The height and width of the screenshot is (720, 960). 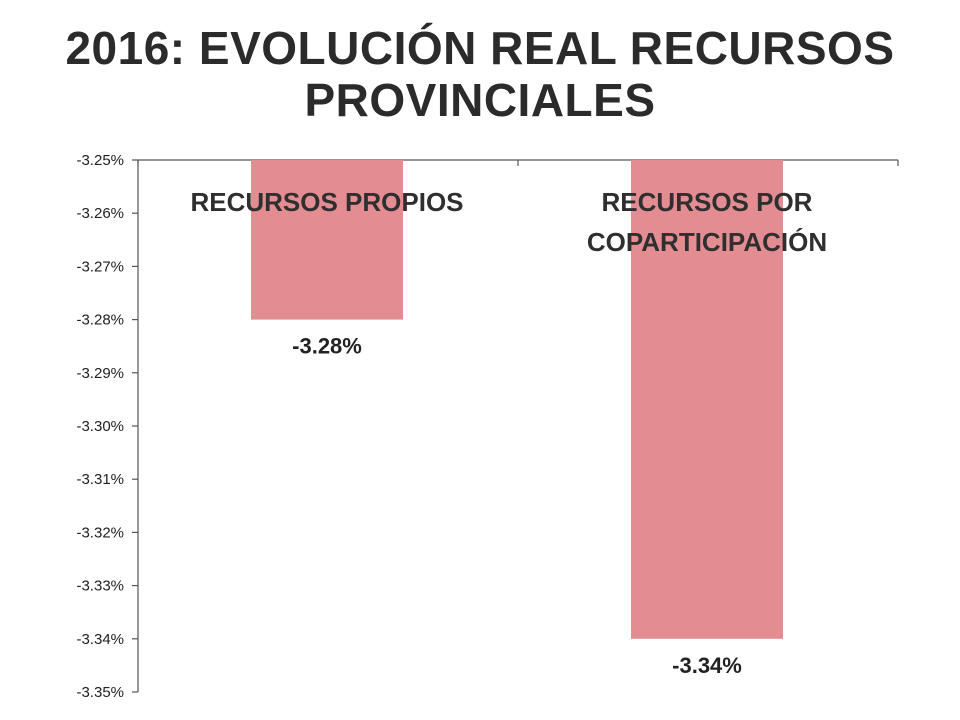 I want to click on data-label-2: -3.34%, so click(x=707, y=665).